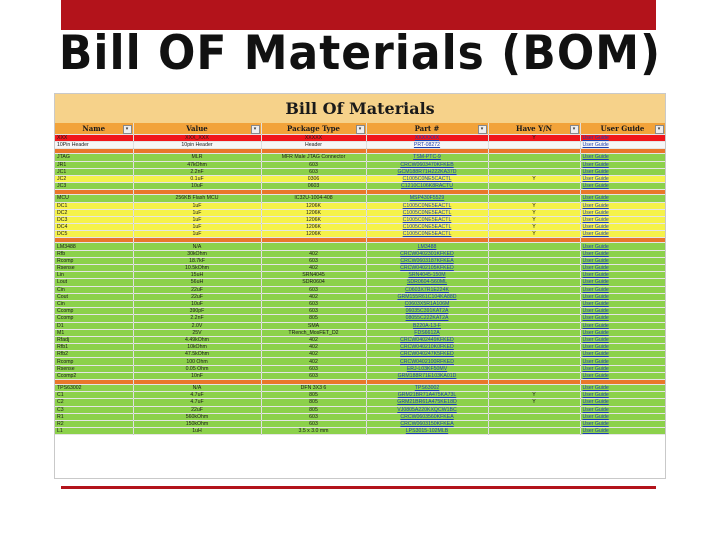 This screenshot has height=540, width=720. What do you see at coordinates (427, 290) in the screenshot?
I see `cell-part-number: C0603X7R1E224K` at bounding box center [427, 290].